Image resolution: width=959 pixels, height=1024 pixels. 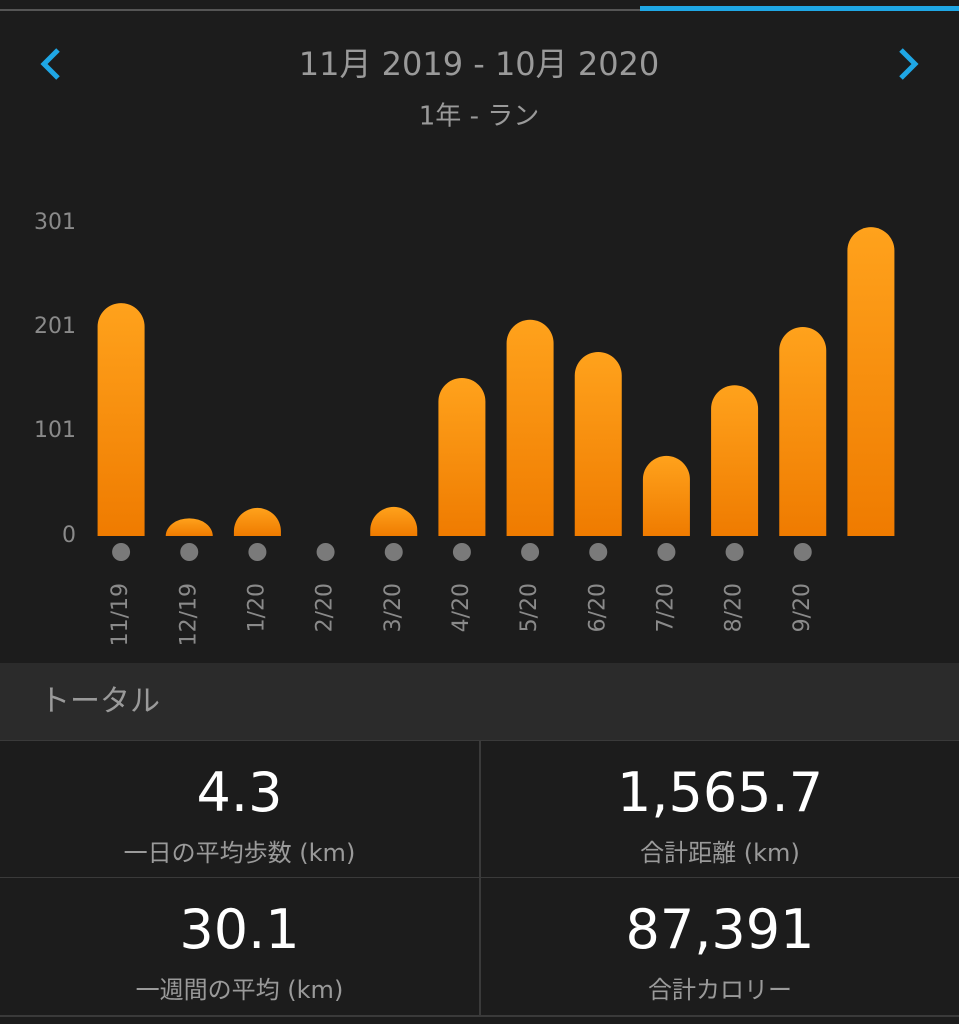 What do you see at coordinates (55, 430) in the screenshot?
I see `y-tick-label: 101` at bounding box center [55, 430].